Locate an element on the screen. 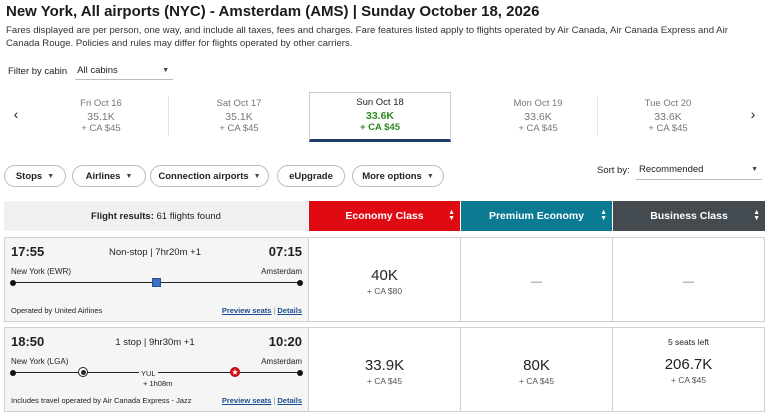 This screenshot has height=414, width=768. date-option: Fri Oct 16 35.1K + CA $45 is located at coordinates (101, 117).